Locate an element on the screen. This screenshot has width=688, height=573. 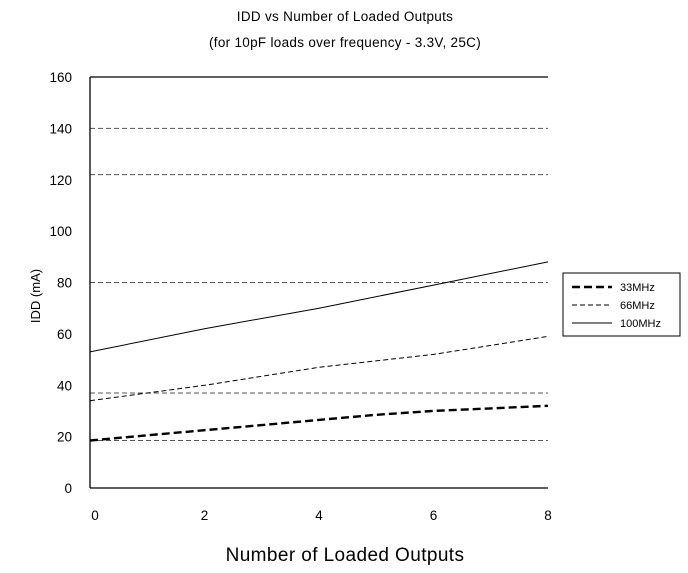
x-tick-label: 4 is located at coordinates (319, 515).